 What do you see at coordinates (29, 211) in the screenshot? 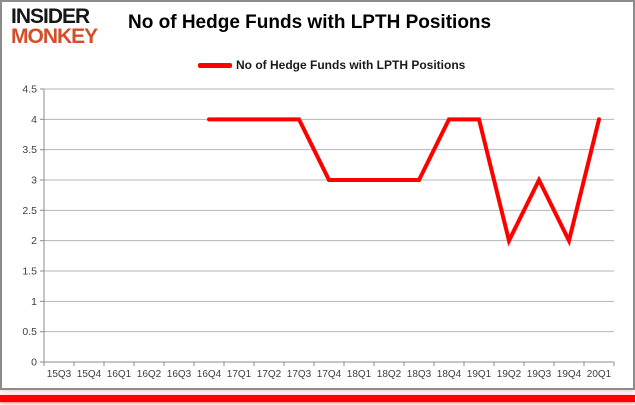
I see `y-tick-label: 2.5` at bounding box center [29, 211].